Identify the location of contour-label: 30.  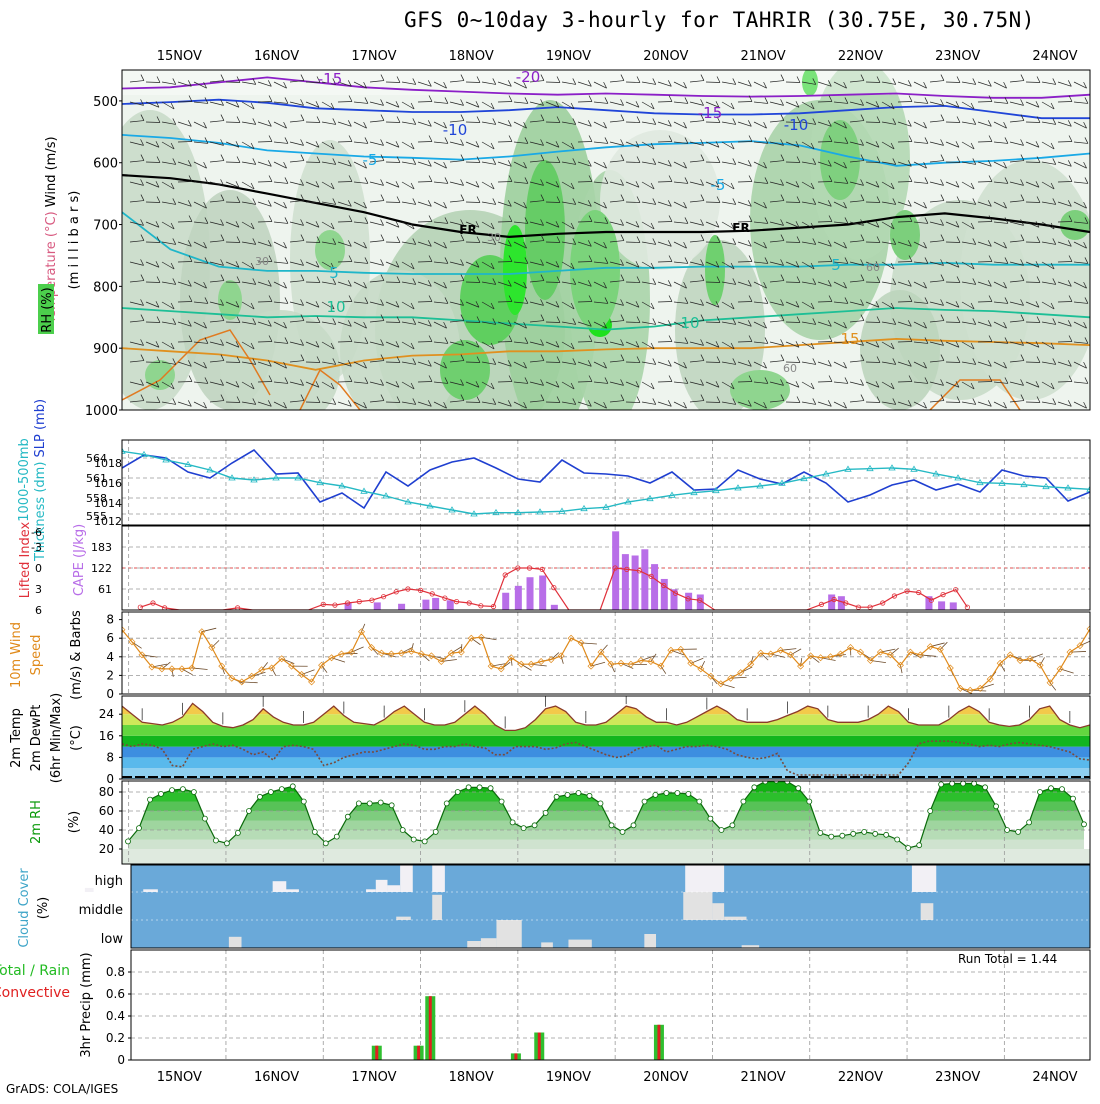
(262, 261).